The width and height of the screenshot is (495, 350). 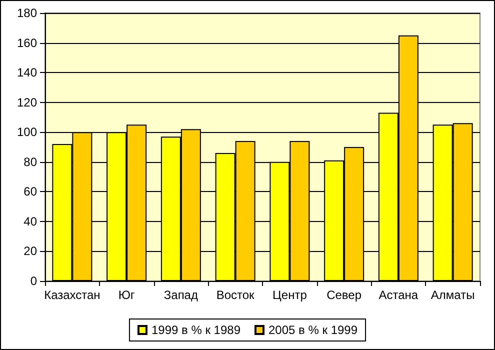 I want to click on x-tick-label: Астана, so click(x=398, y=295).